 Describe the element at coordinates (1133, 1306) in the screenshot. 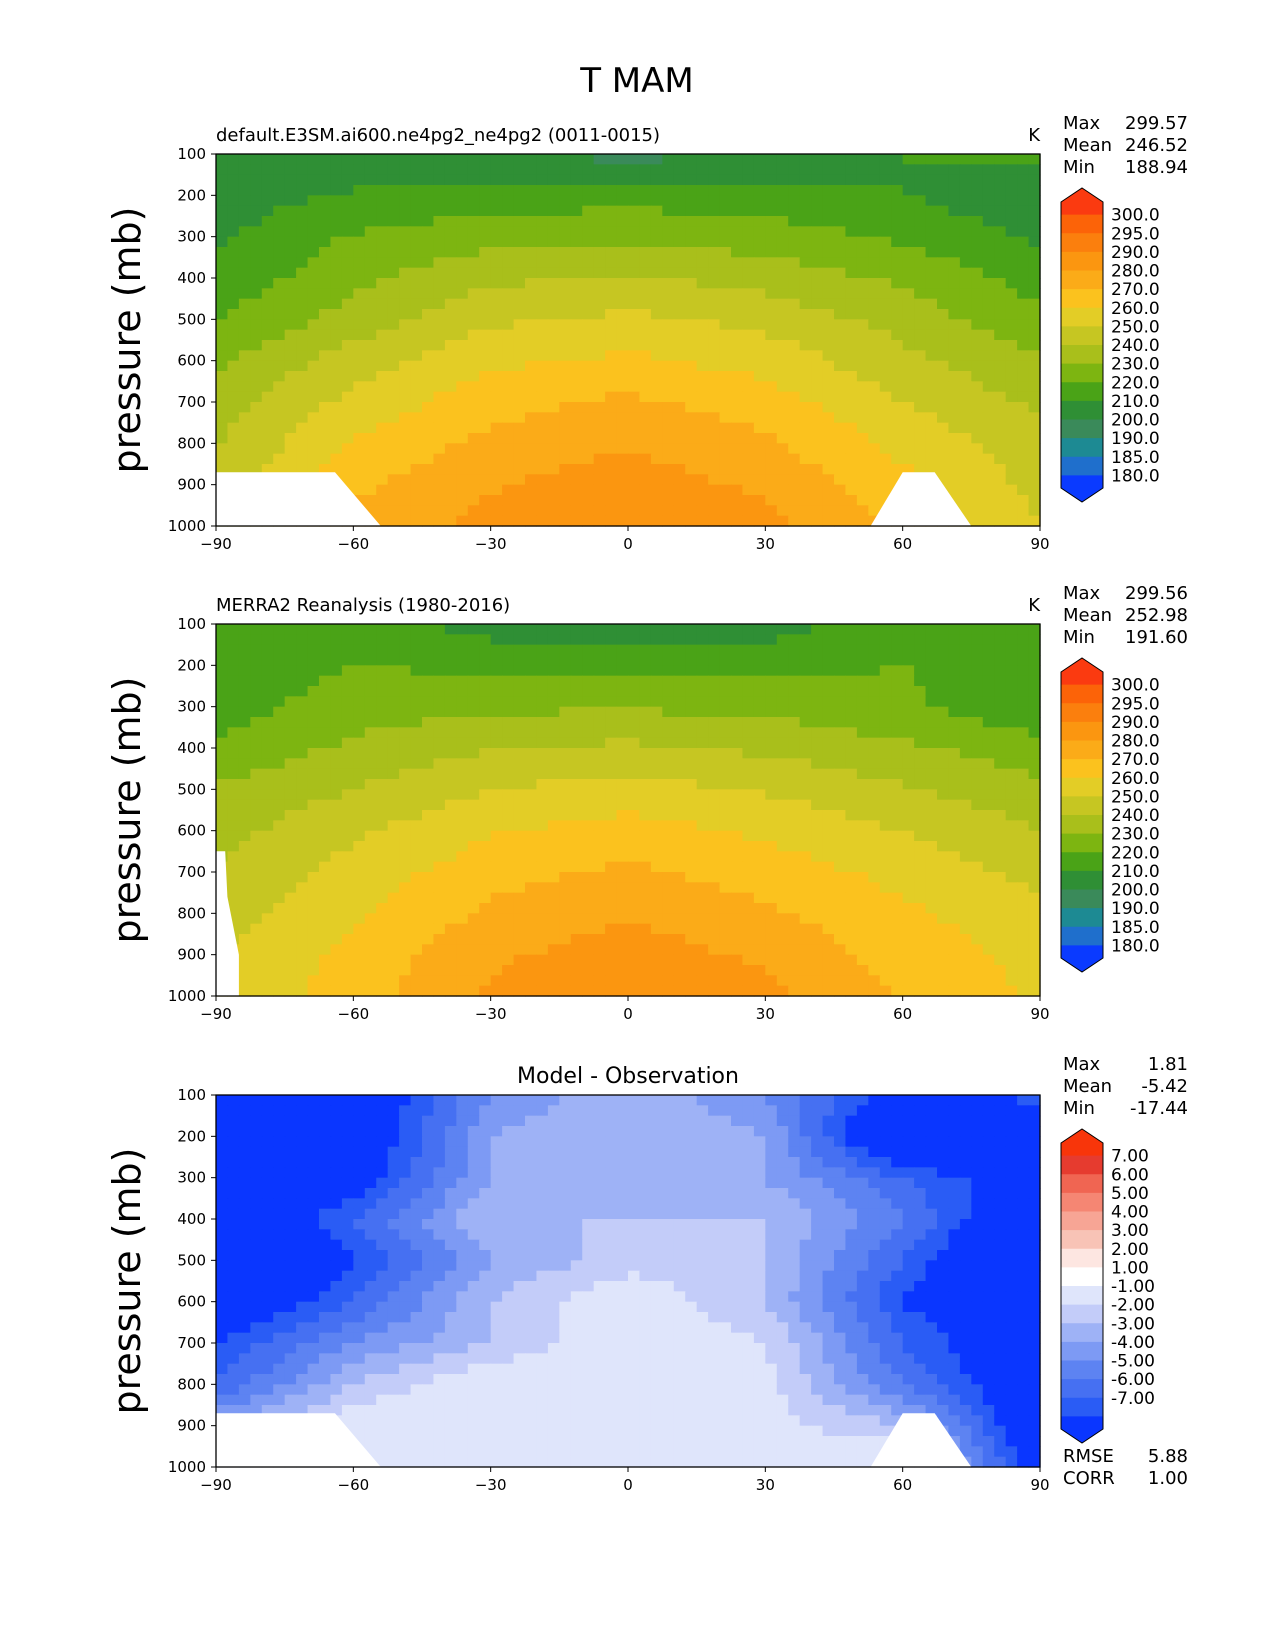

I see `colorbar-label: -2.00` at that location.